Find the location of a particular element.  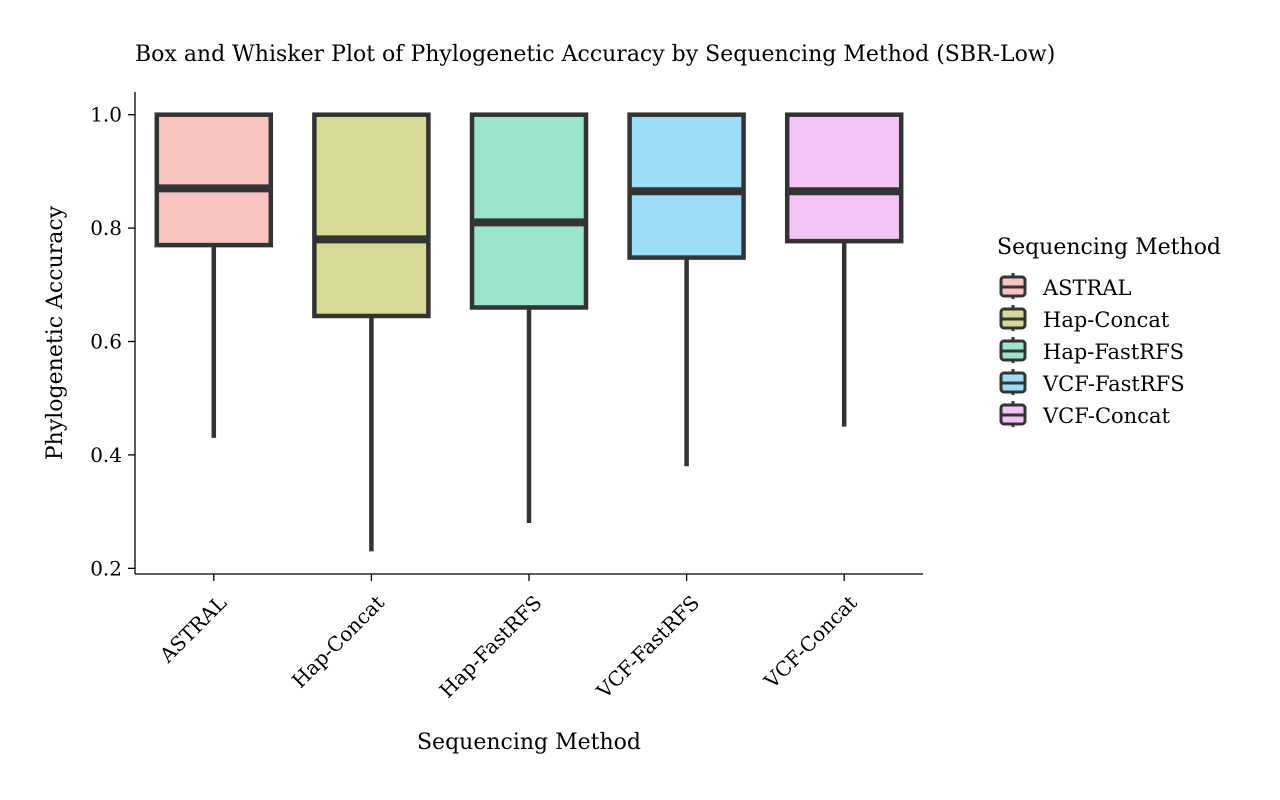

x-tick-label: VCF-Concat is located at coordinates (810, 642).